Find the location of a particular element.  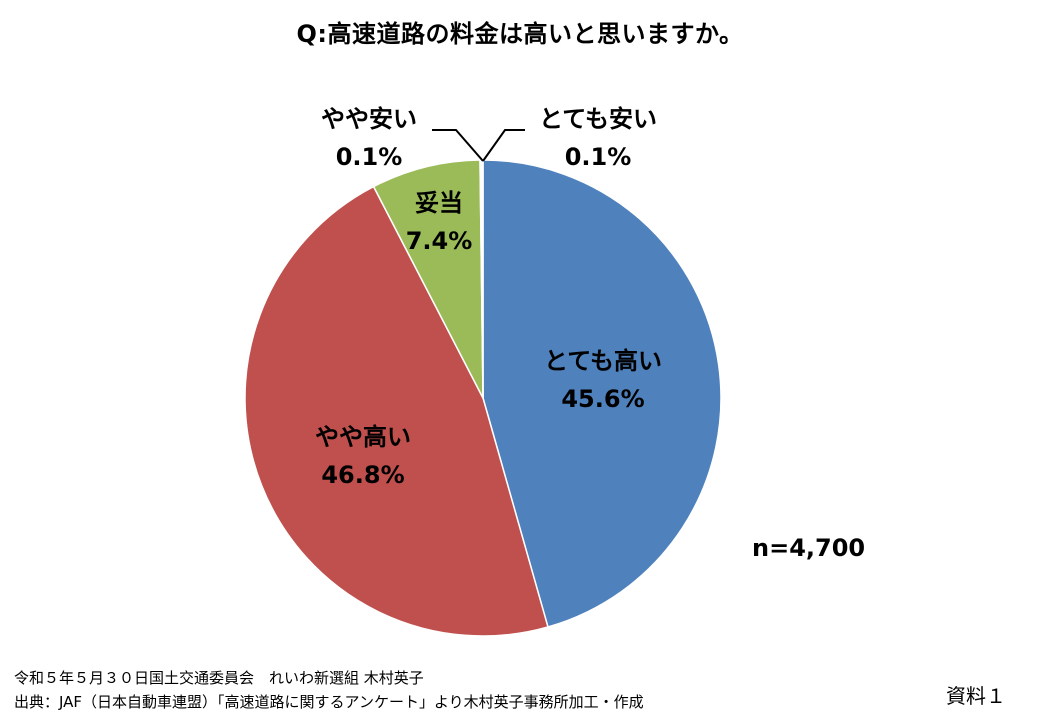

slice-label-totemo-yasui: とても安い 0.1% is located at coordinates (598, 138).